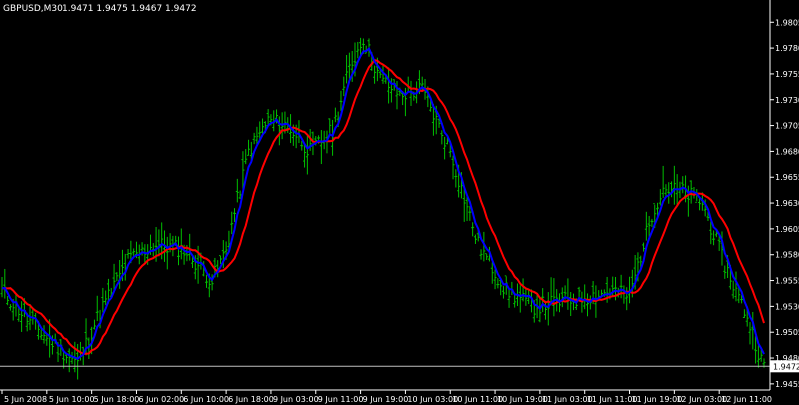 The width and height of the screenshot is (799, 405). Describe the element at coordinates (612, 399) in the screenshot. I see `time-tick-label: 11 Jun 11:00` at that location.